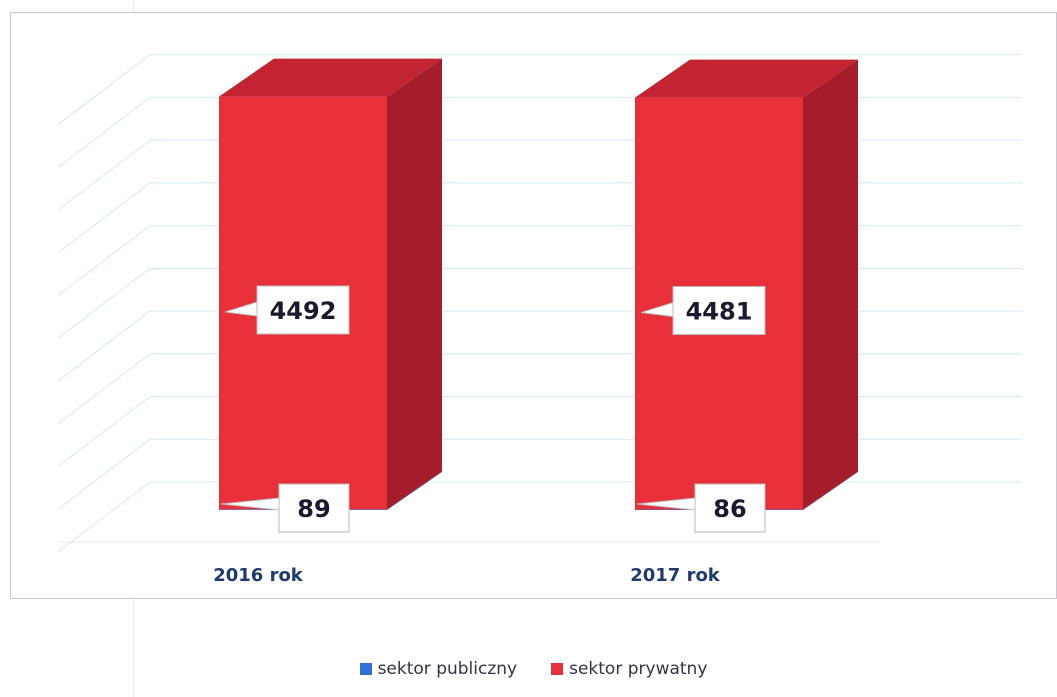  I want to click on data-label-private: 4492, so click(303, 311).